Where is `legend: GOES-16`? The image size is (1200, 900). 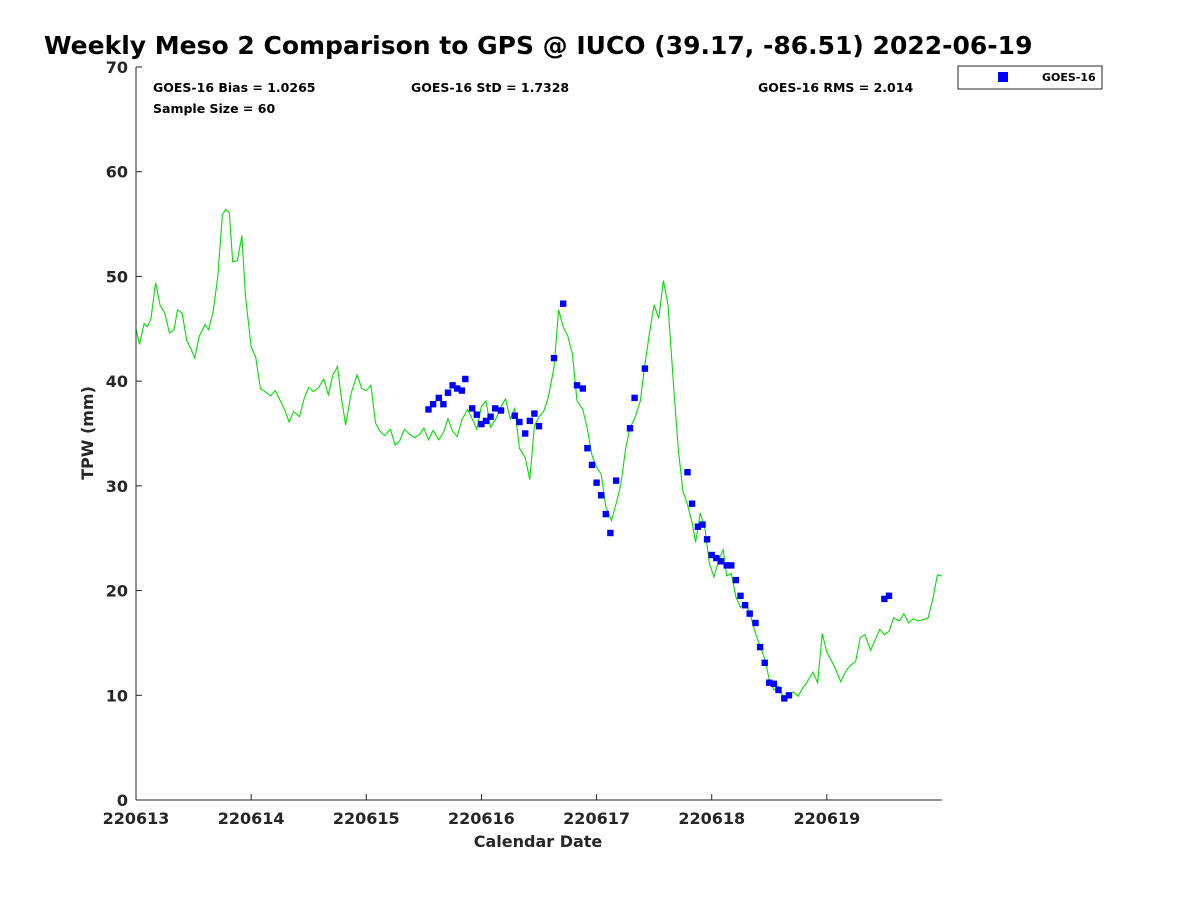 legend: GOES-16 is located at coordinates (1030, 77).